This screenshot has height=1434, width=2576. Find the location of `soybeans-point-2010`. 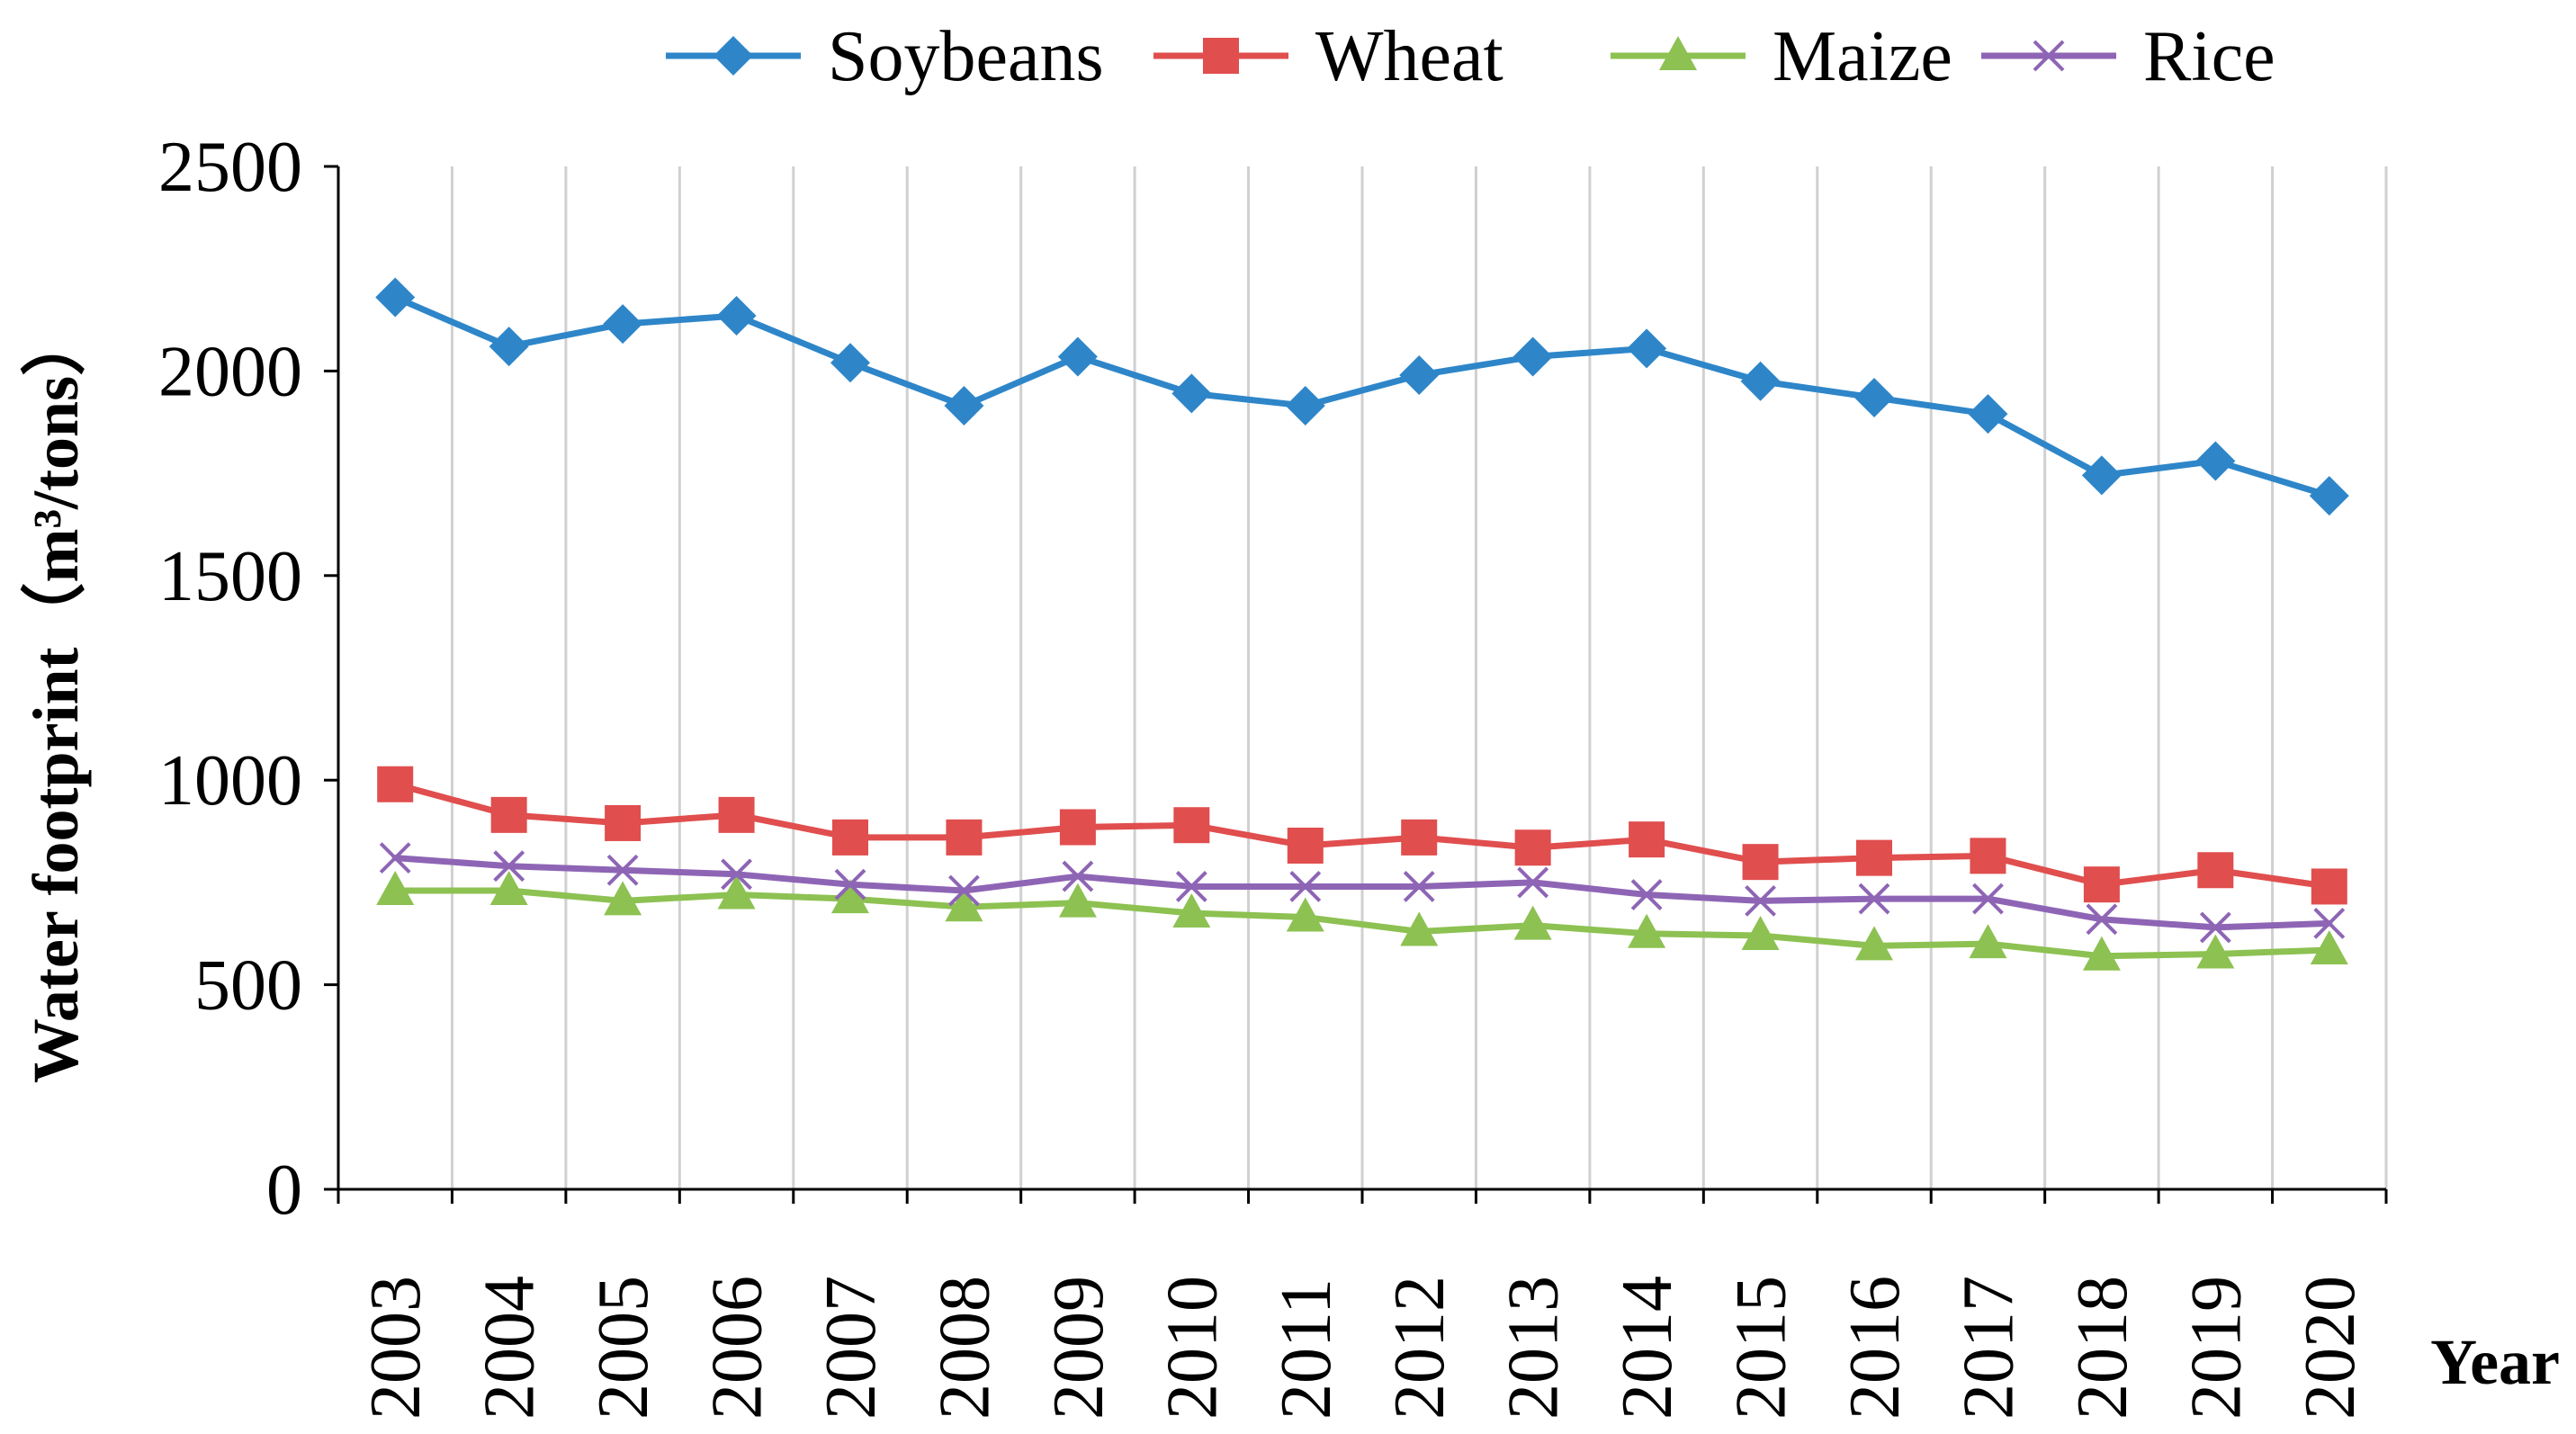

soybeans-point-2010 is located at coordinates (1192, 393).